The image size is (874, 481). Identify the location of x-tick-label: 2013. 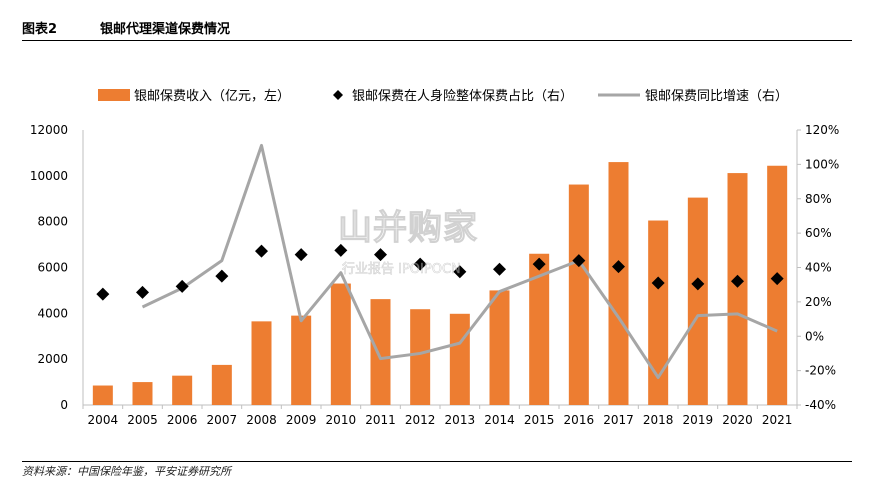
(460, 420).